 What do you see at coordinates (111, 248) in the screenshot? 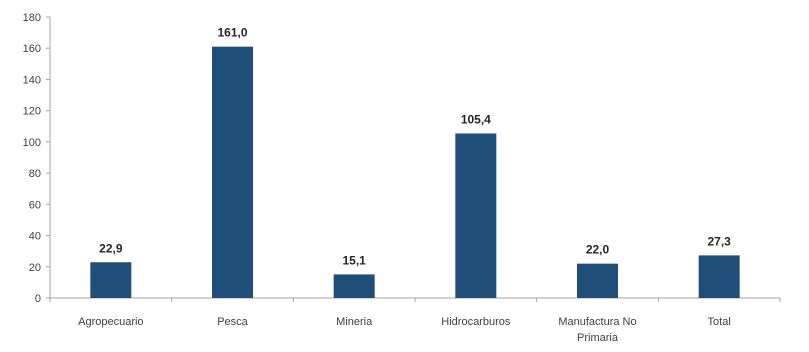
I see `bar-value-label: 22,9` at bounding box center [111, 248].